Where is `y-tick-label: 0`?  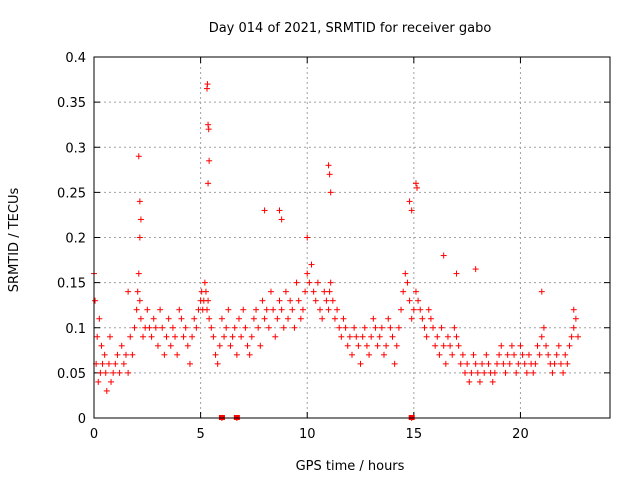 y-tick-label: 0 is located at coordinates (82, 419).